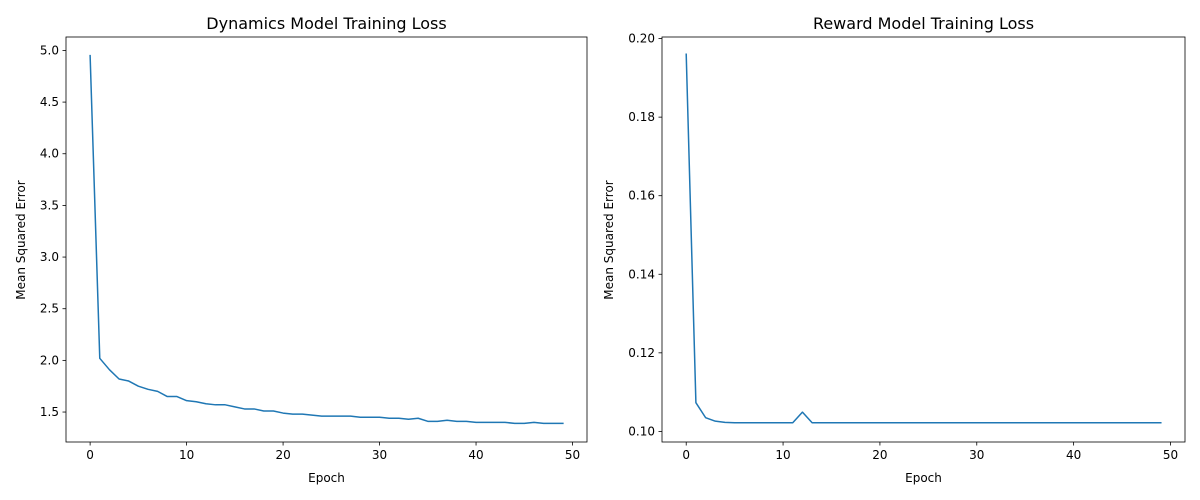  I want to click on y-tick-label: 3.5, so click(49, 205).